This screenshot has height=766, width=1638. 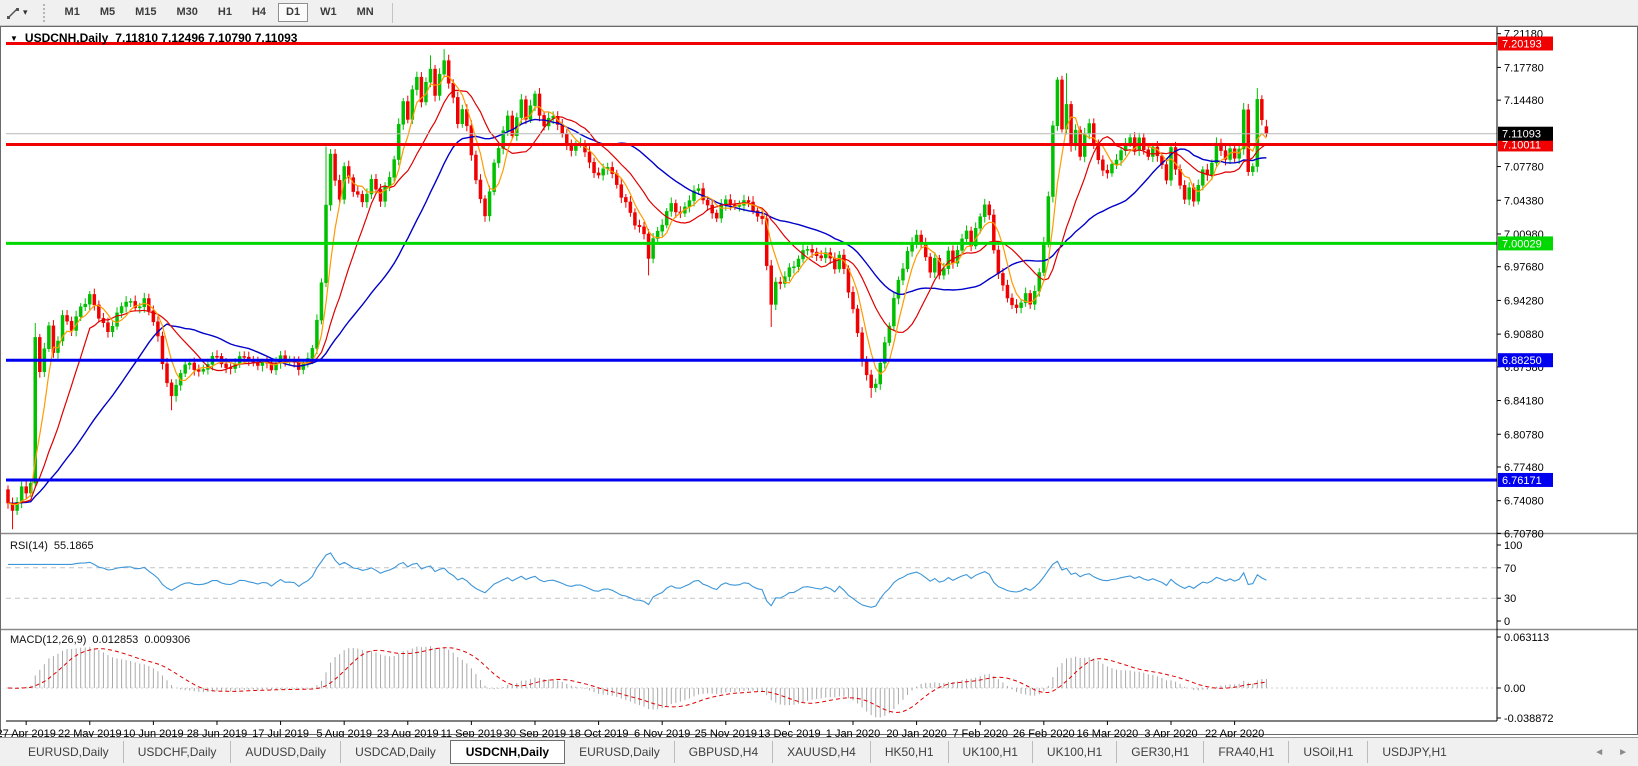 What do you see at coordinates (1327, 752) in the screenshot?
I see `chart-tab-13-usoil-h1: USOil,H1` at bounding box center [1327, 752].